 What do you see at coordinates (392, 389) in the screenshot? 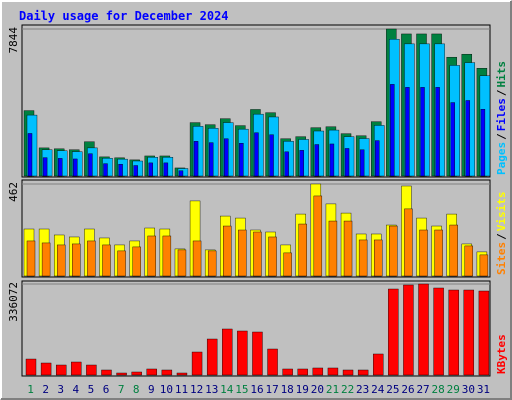
I see `x-tick-label: 25` at bounding box center [392, 389].